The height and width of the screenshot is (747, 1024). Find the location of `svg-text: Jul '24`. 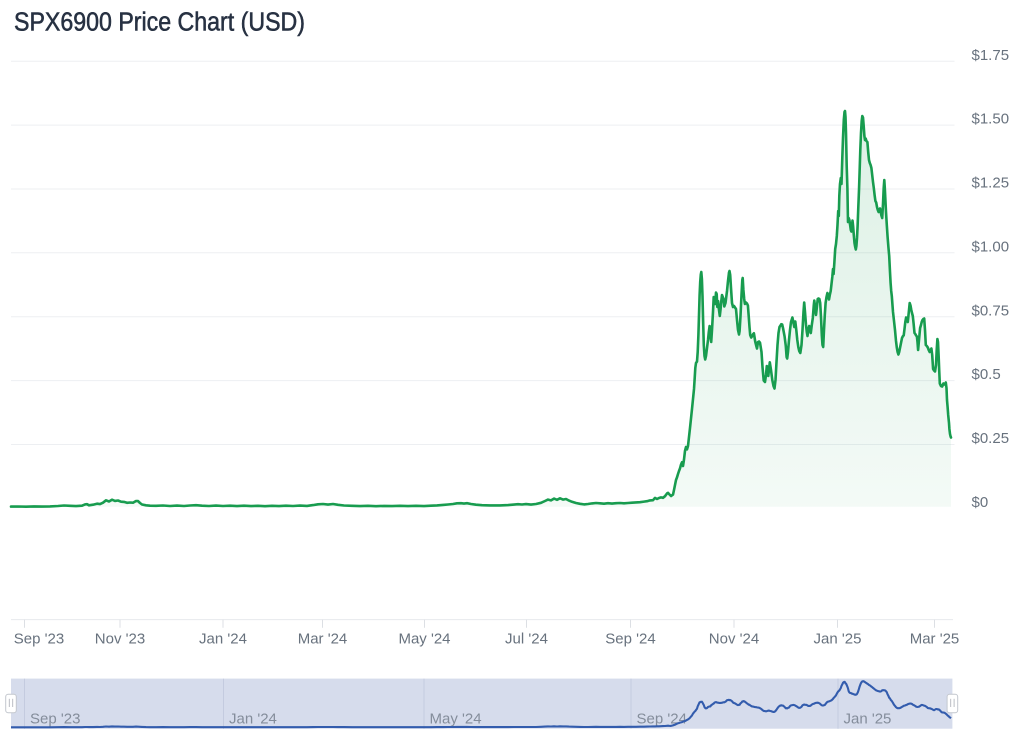

svg-text: Jul '24 is located at coordinates (526, 638).